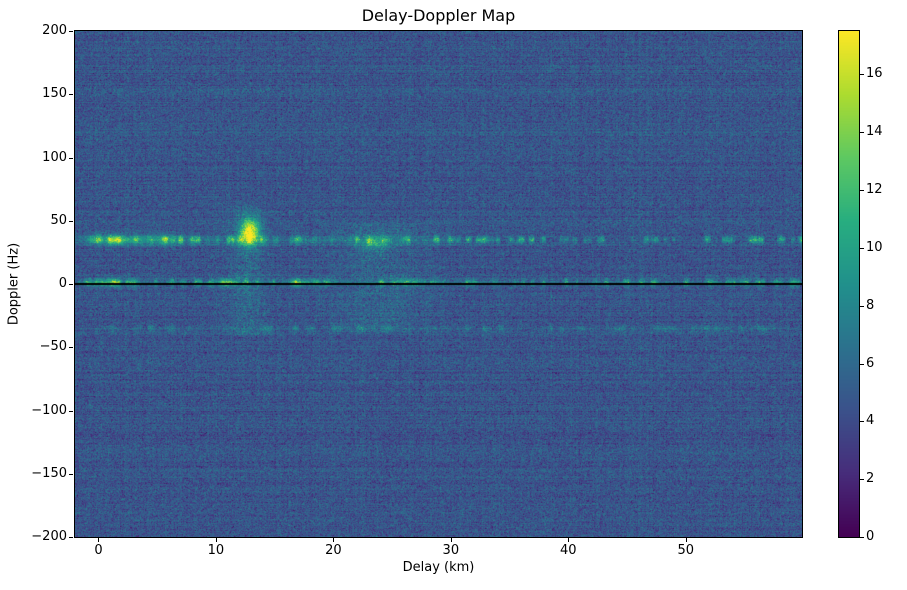 This screenshot has height=590, width=907. What do you see at coordinates (49, 473) in the screenshot?
I see `y-tick-label: −150` at bounding box center [49, 473].